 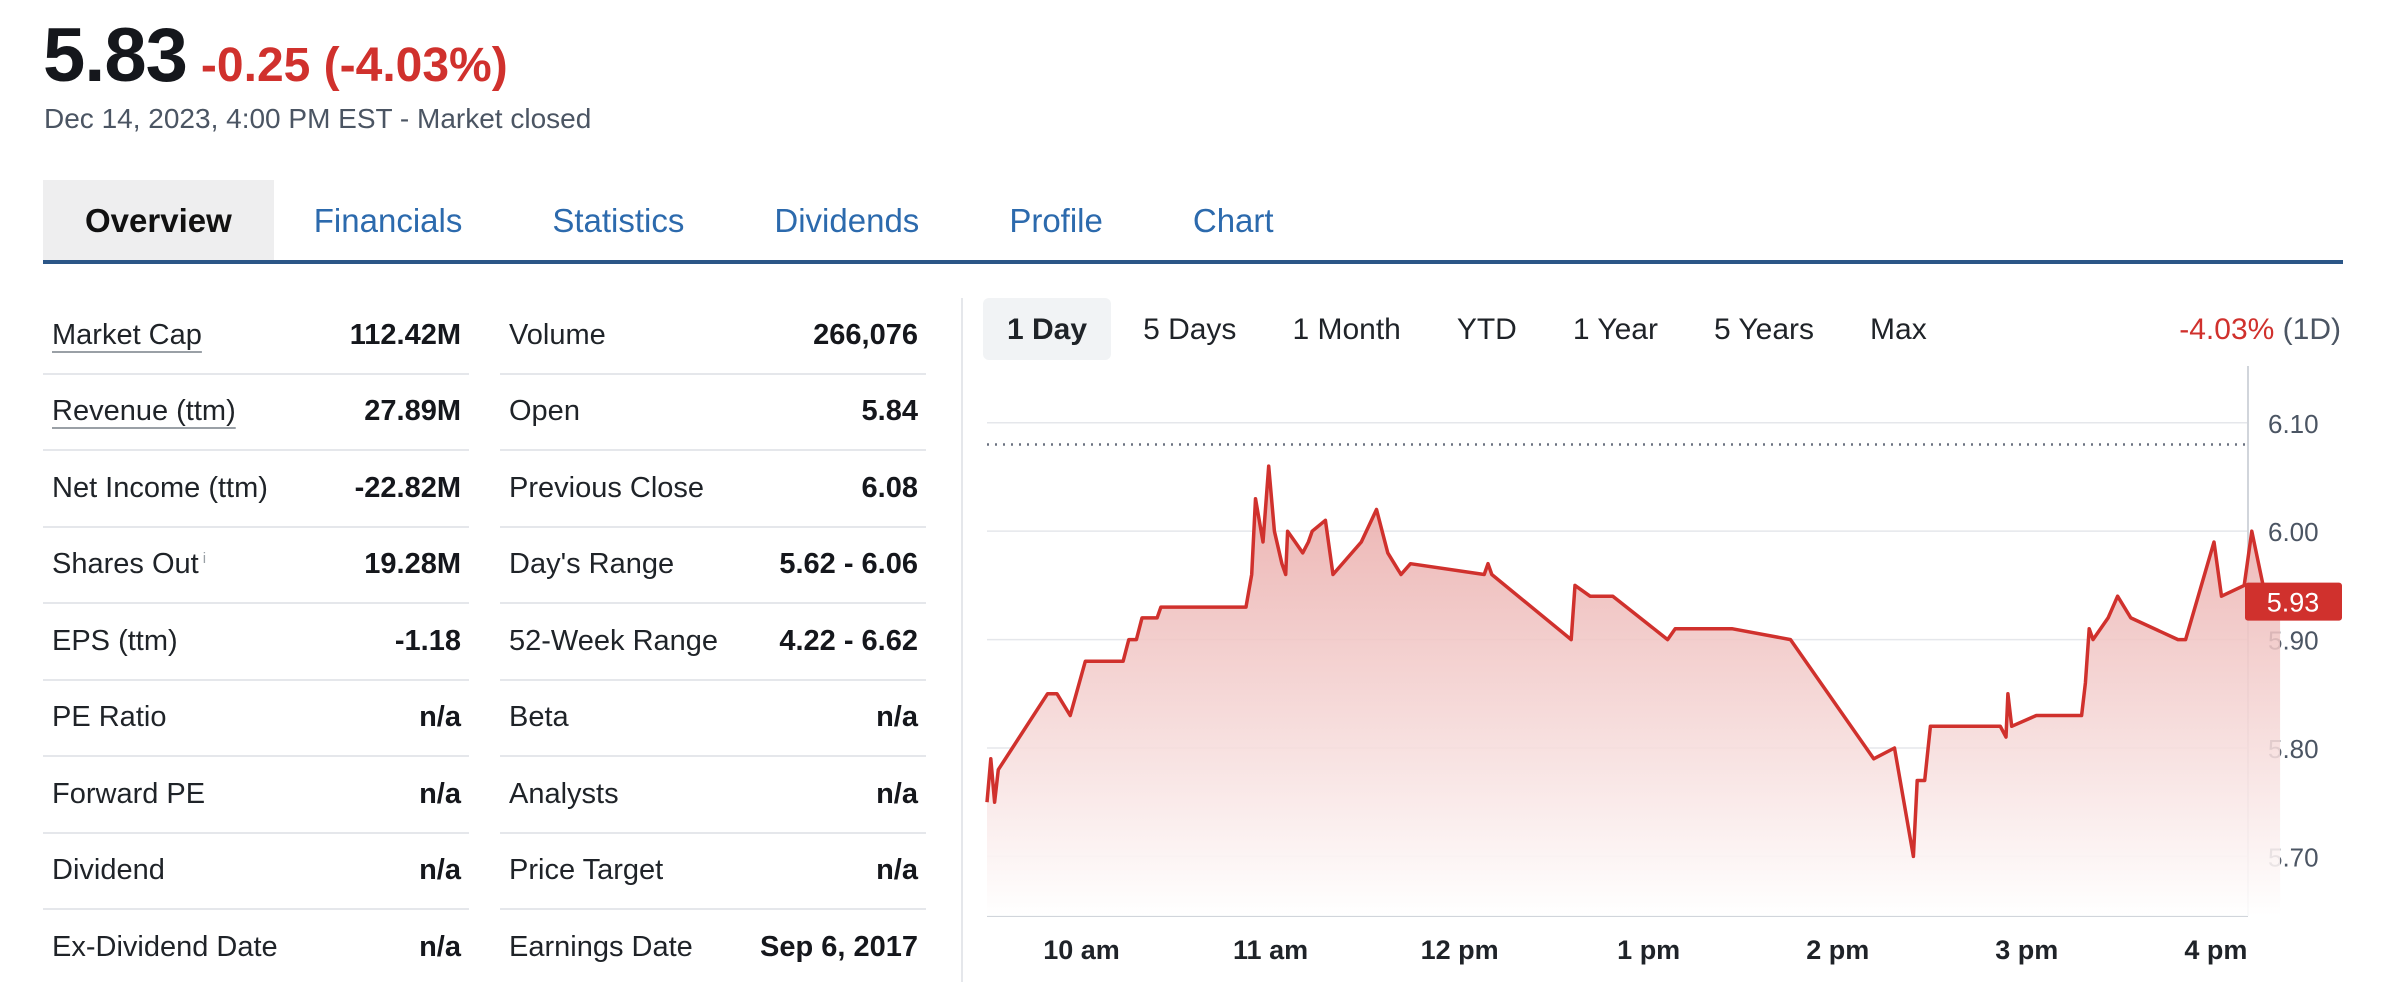 I want to click on info-icon: i, so click(x=204, y=558).